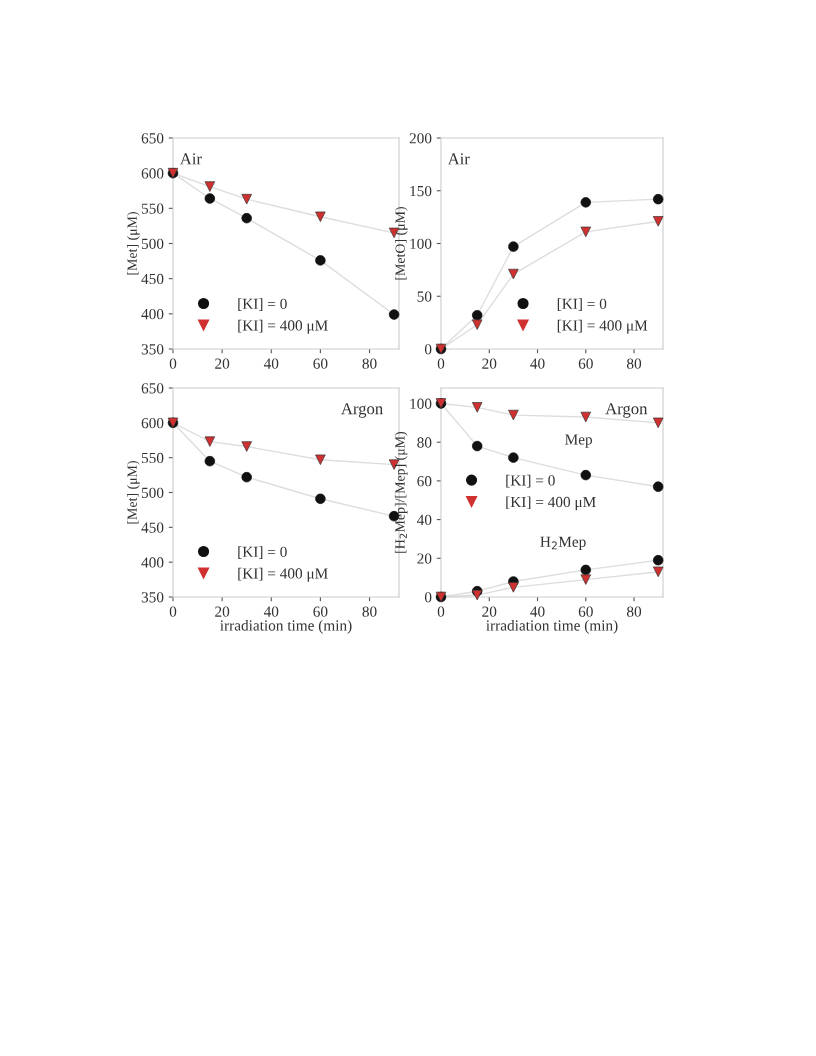  What do you see at coordinates (424, 442) in the screenshot?
I see `y-tick-label: 80` at bounding box center [424, 442].